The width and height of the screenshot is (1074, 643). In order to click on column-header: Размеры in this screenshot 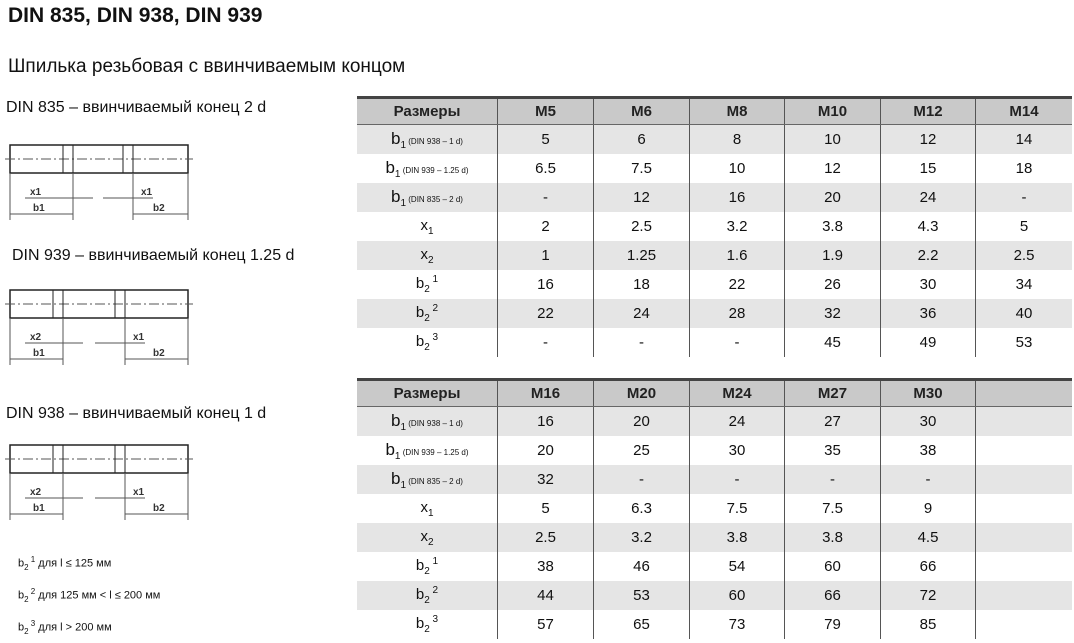, I will do `click(427, 110)`.